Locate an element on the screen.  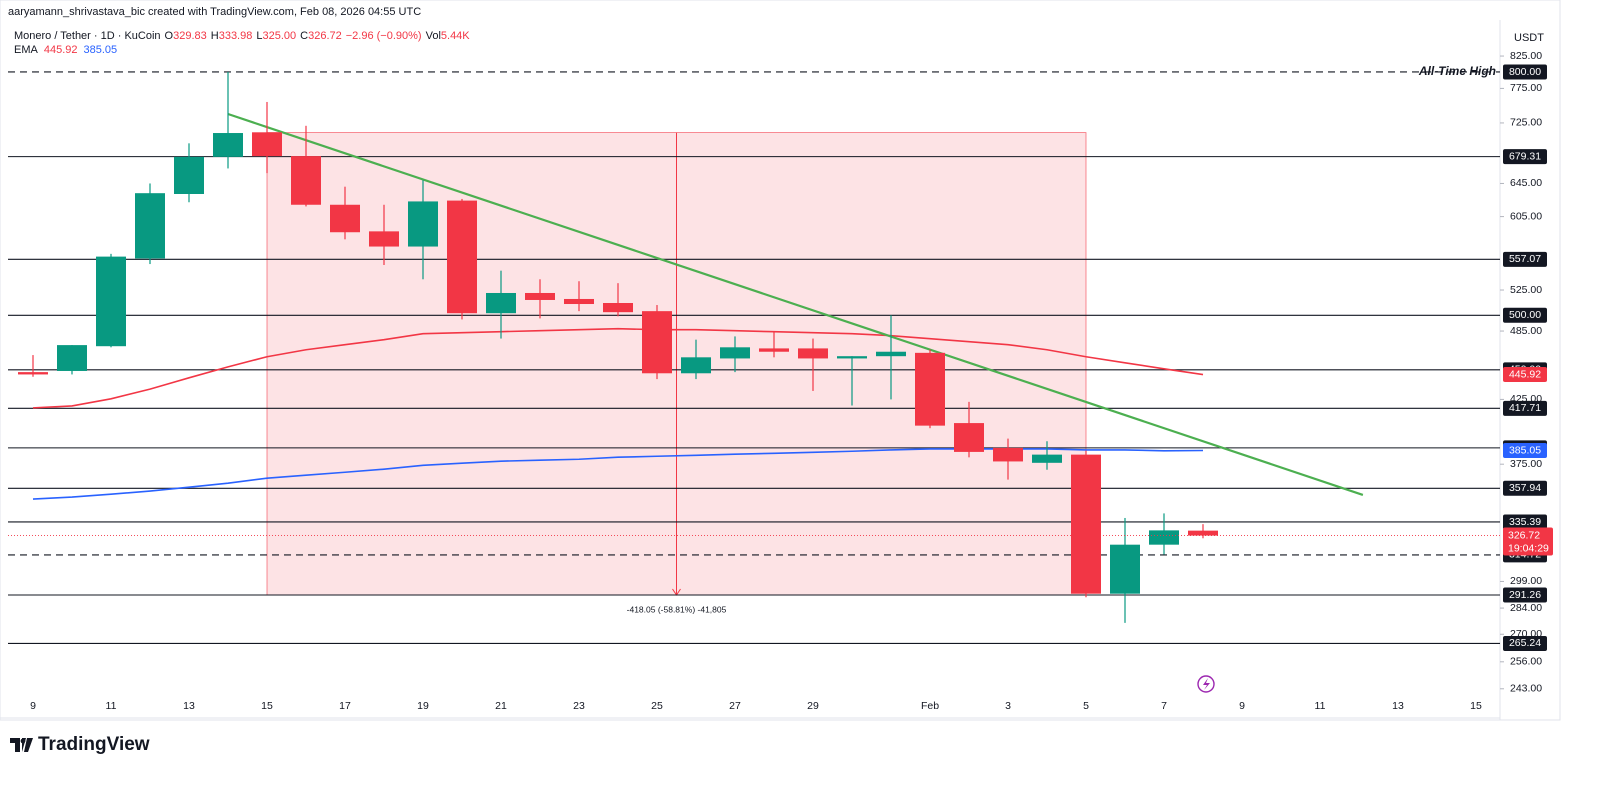
legend-value: 326.72 is located at coordinates (325, 36).